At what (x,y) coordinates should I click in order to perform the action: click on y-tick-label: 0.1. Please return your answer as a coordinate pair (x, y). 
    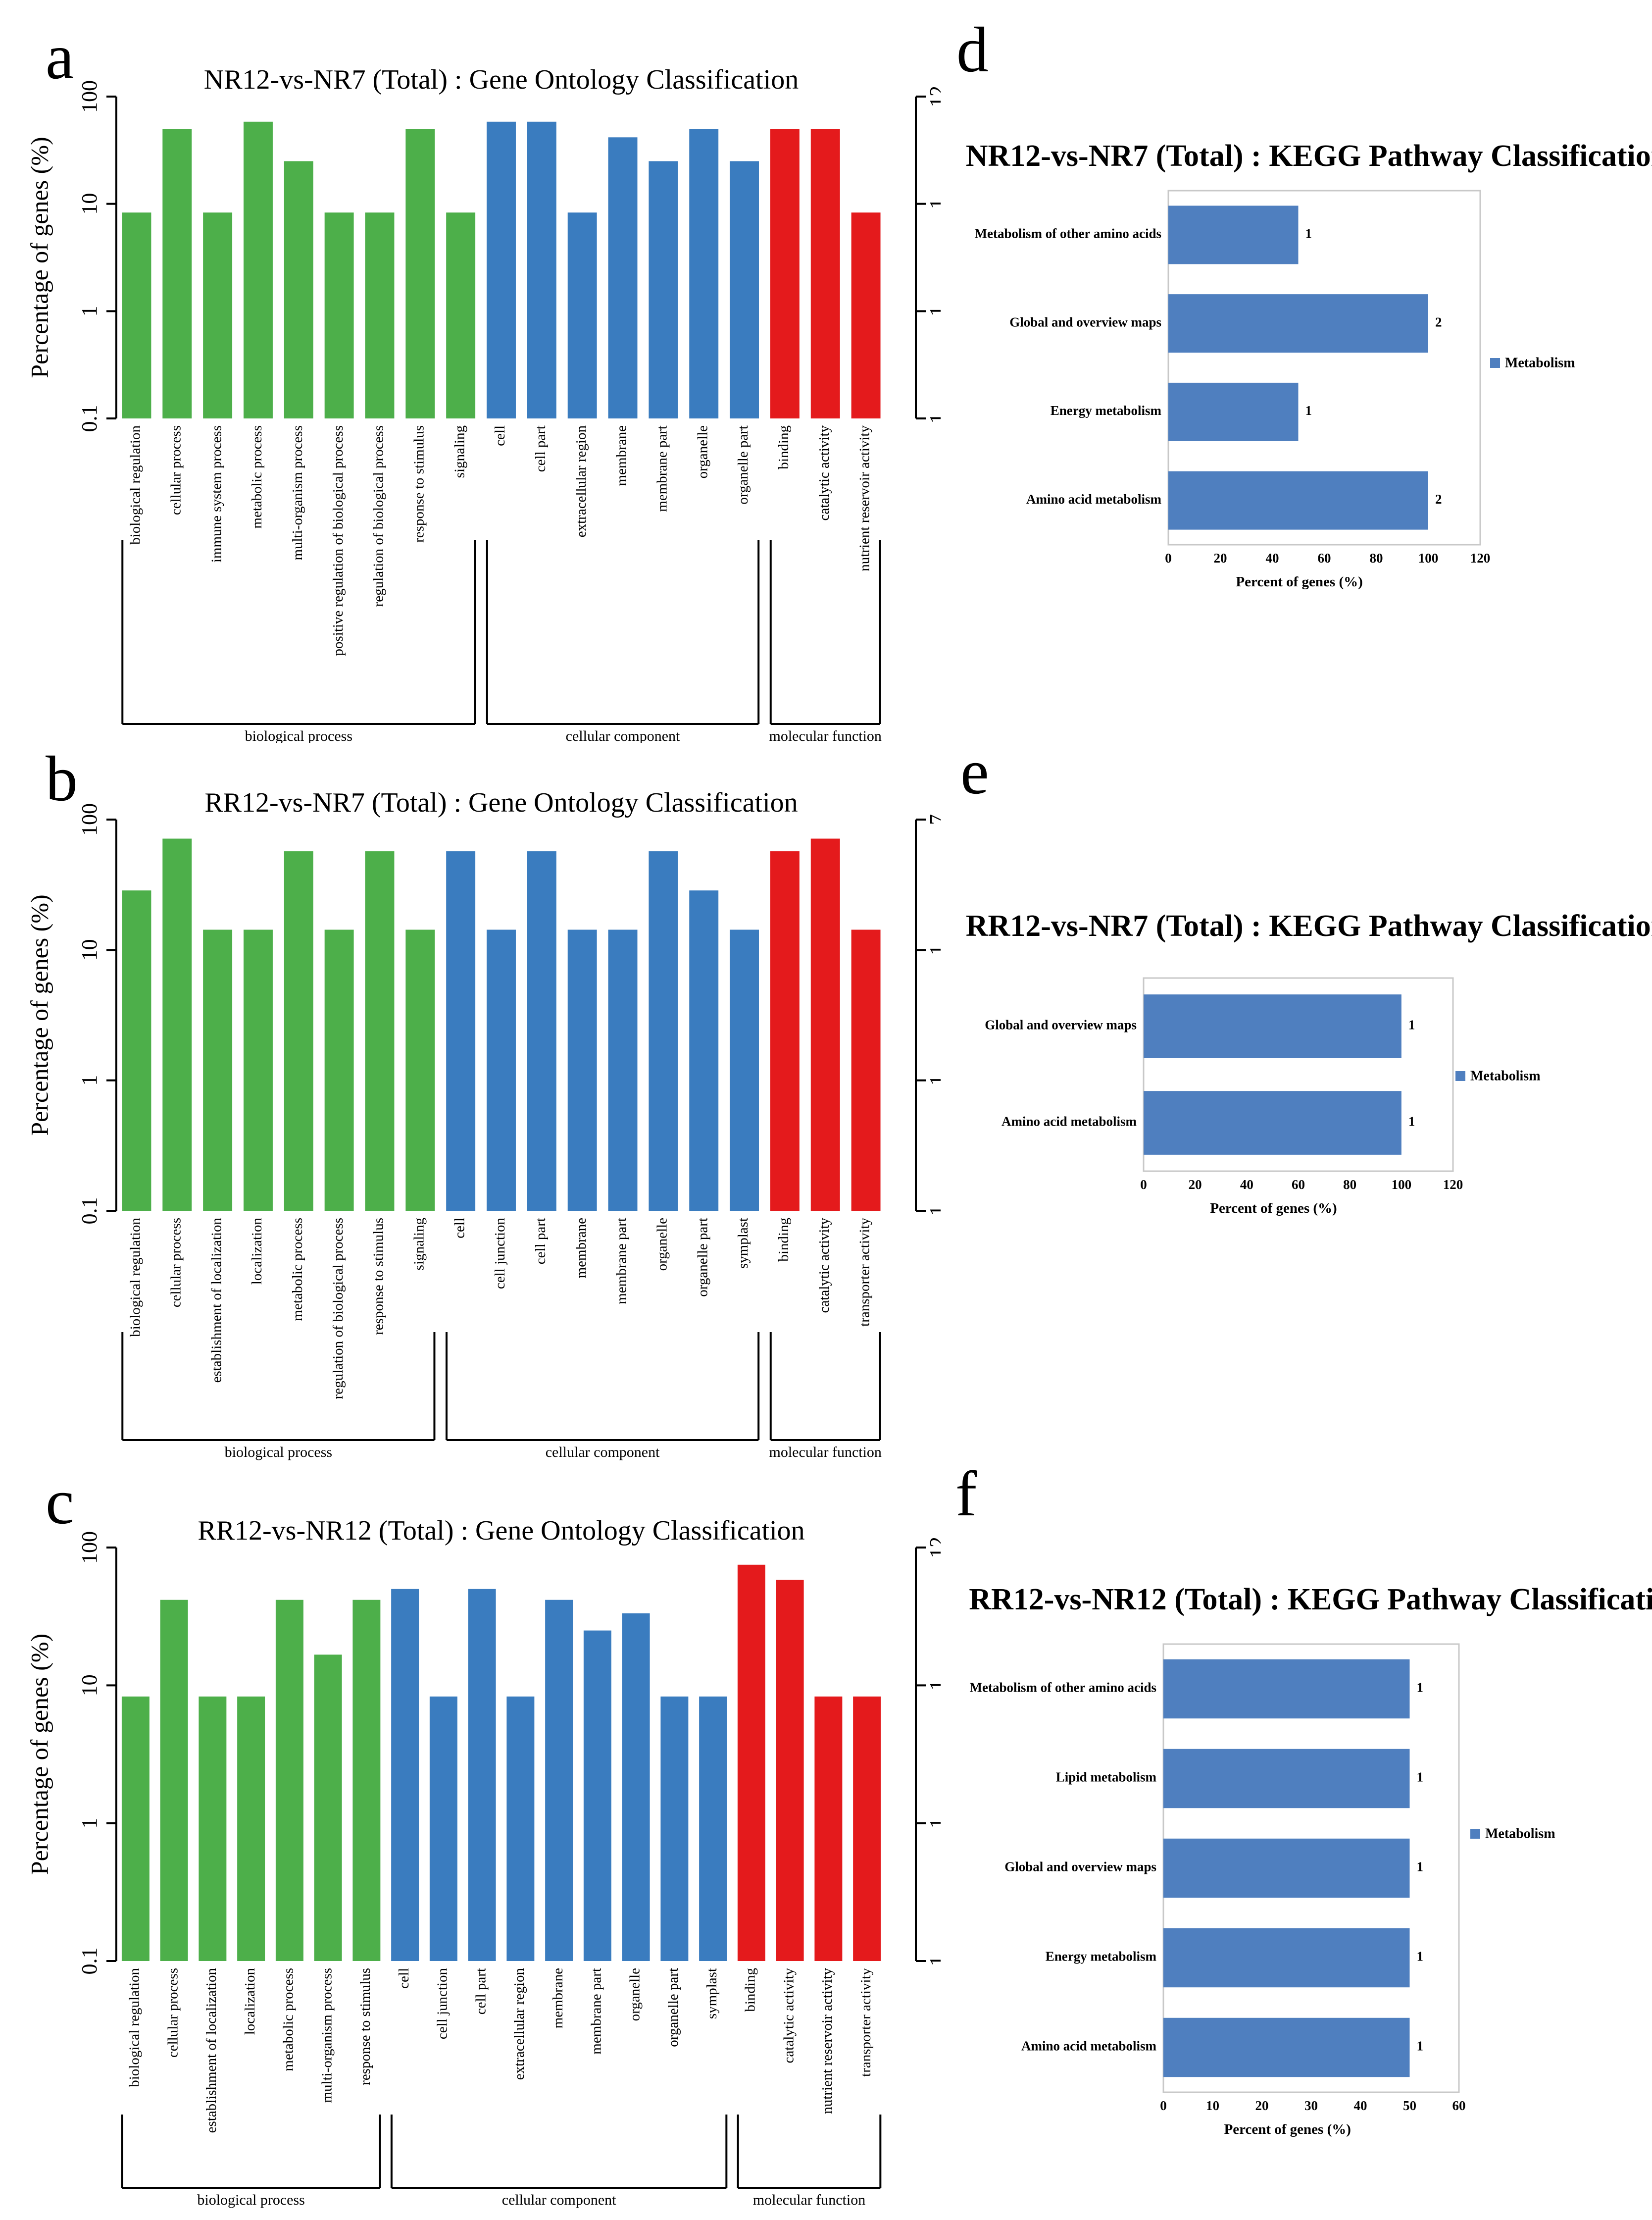
    Looking at the image, I should click on (89, 419).